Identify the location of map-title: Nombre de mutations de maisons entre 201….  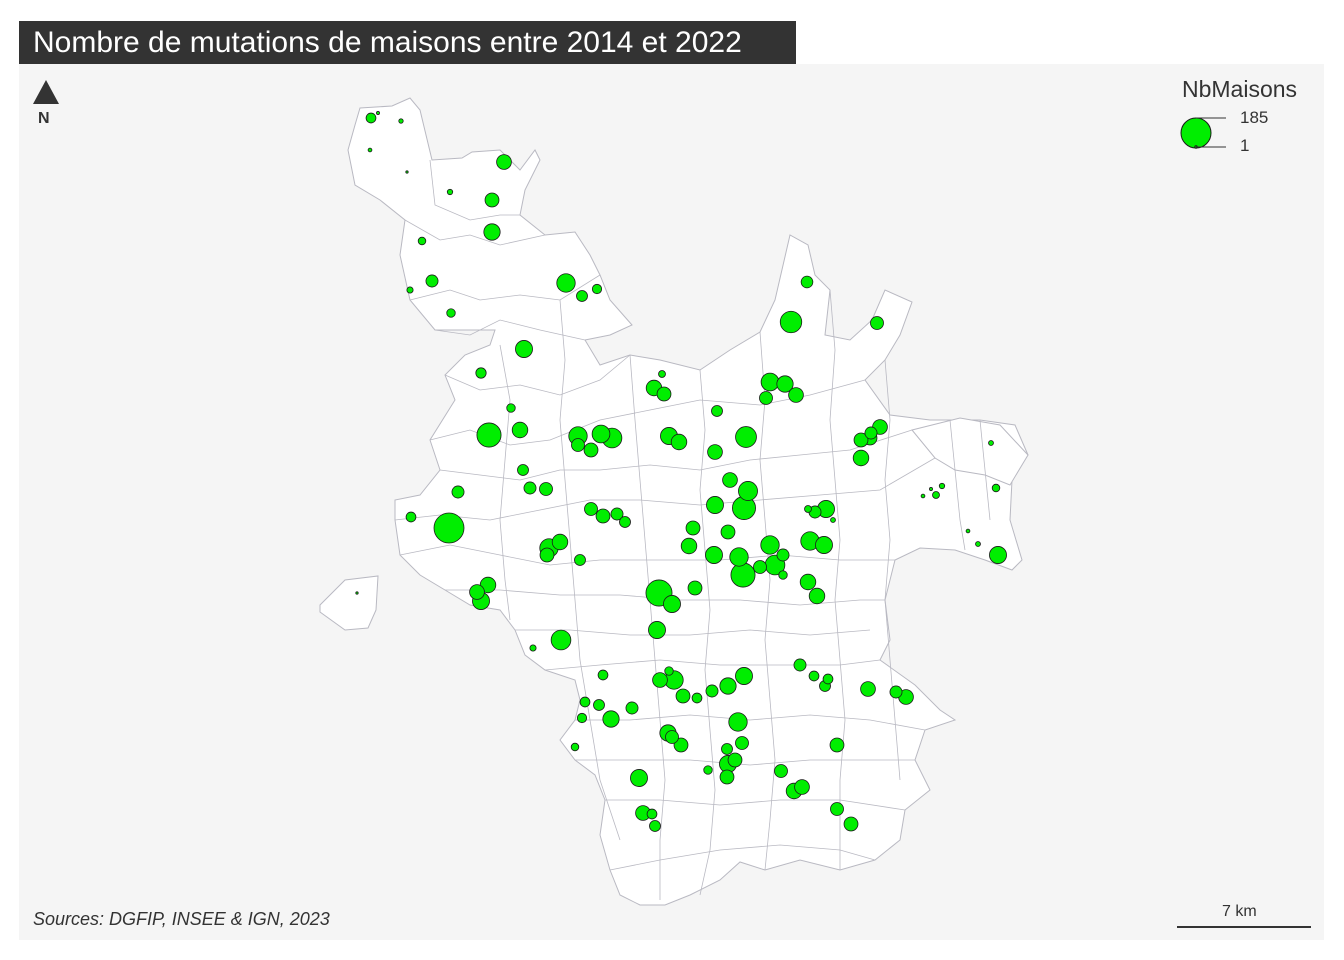
(407, 42).